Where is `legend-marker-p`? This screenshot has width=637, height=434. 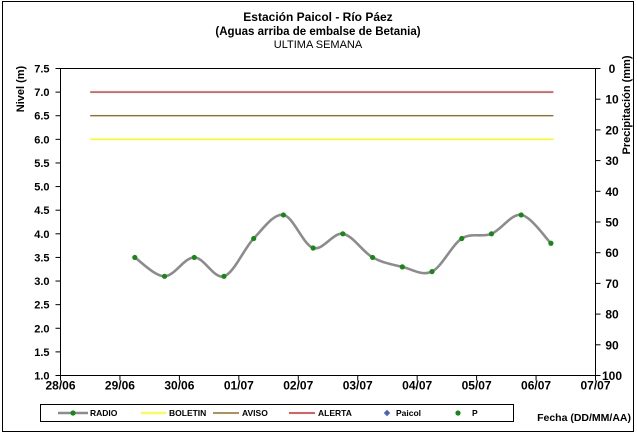 legend-marker-p is located at coordinates (458, 413).